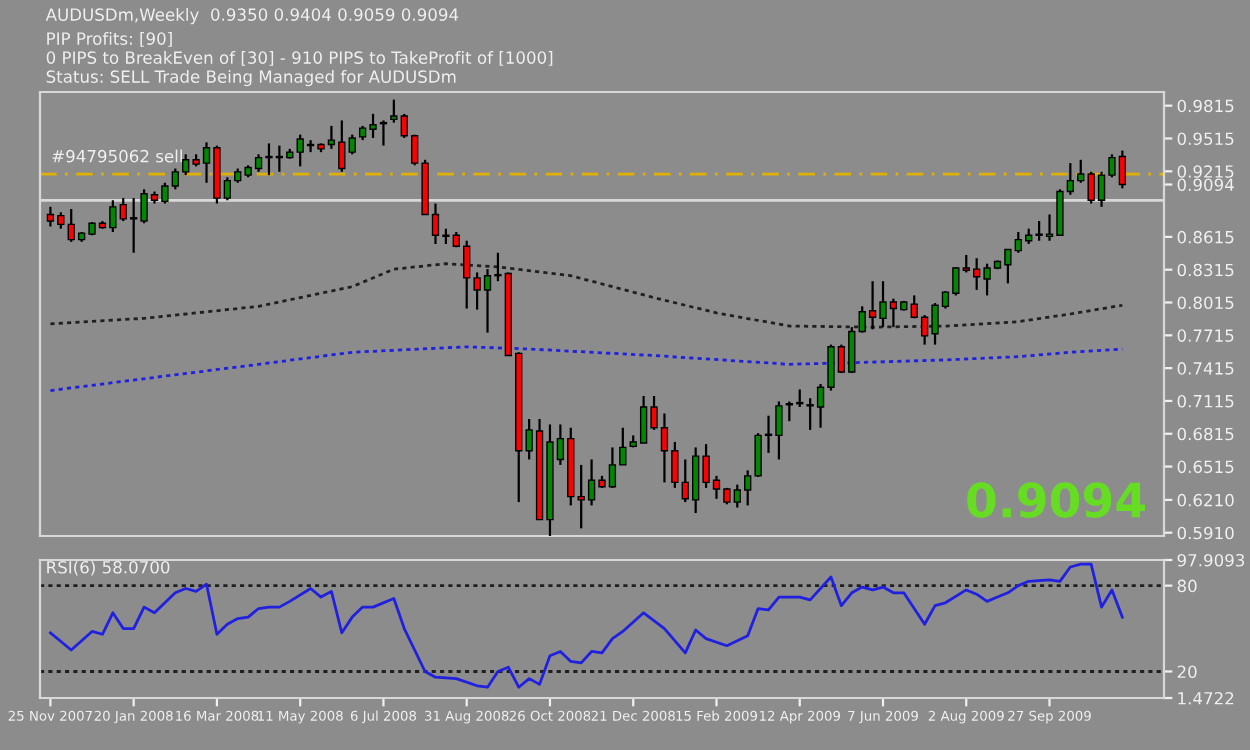 This screenshot has width=1250, height=750. Describe the element at coordinates (1211, 560) in the screenshot. I see `y-tick-label: 97.9093` at that location.